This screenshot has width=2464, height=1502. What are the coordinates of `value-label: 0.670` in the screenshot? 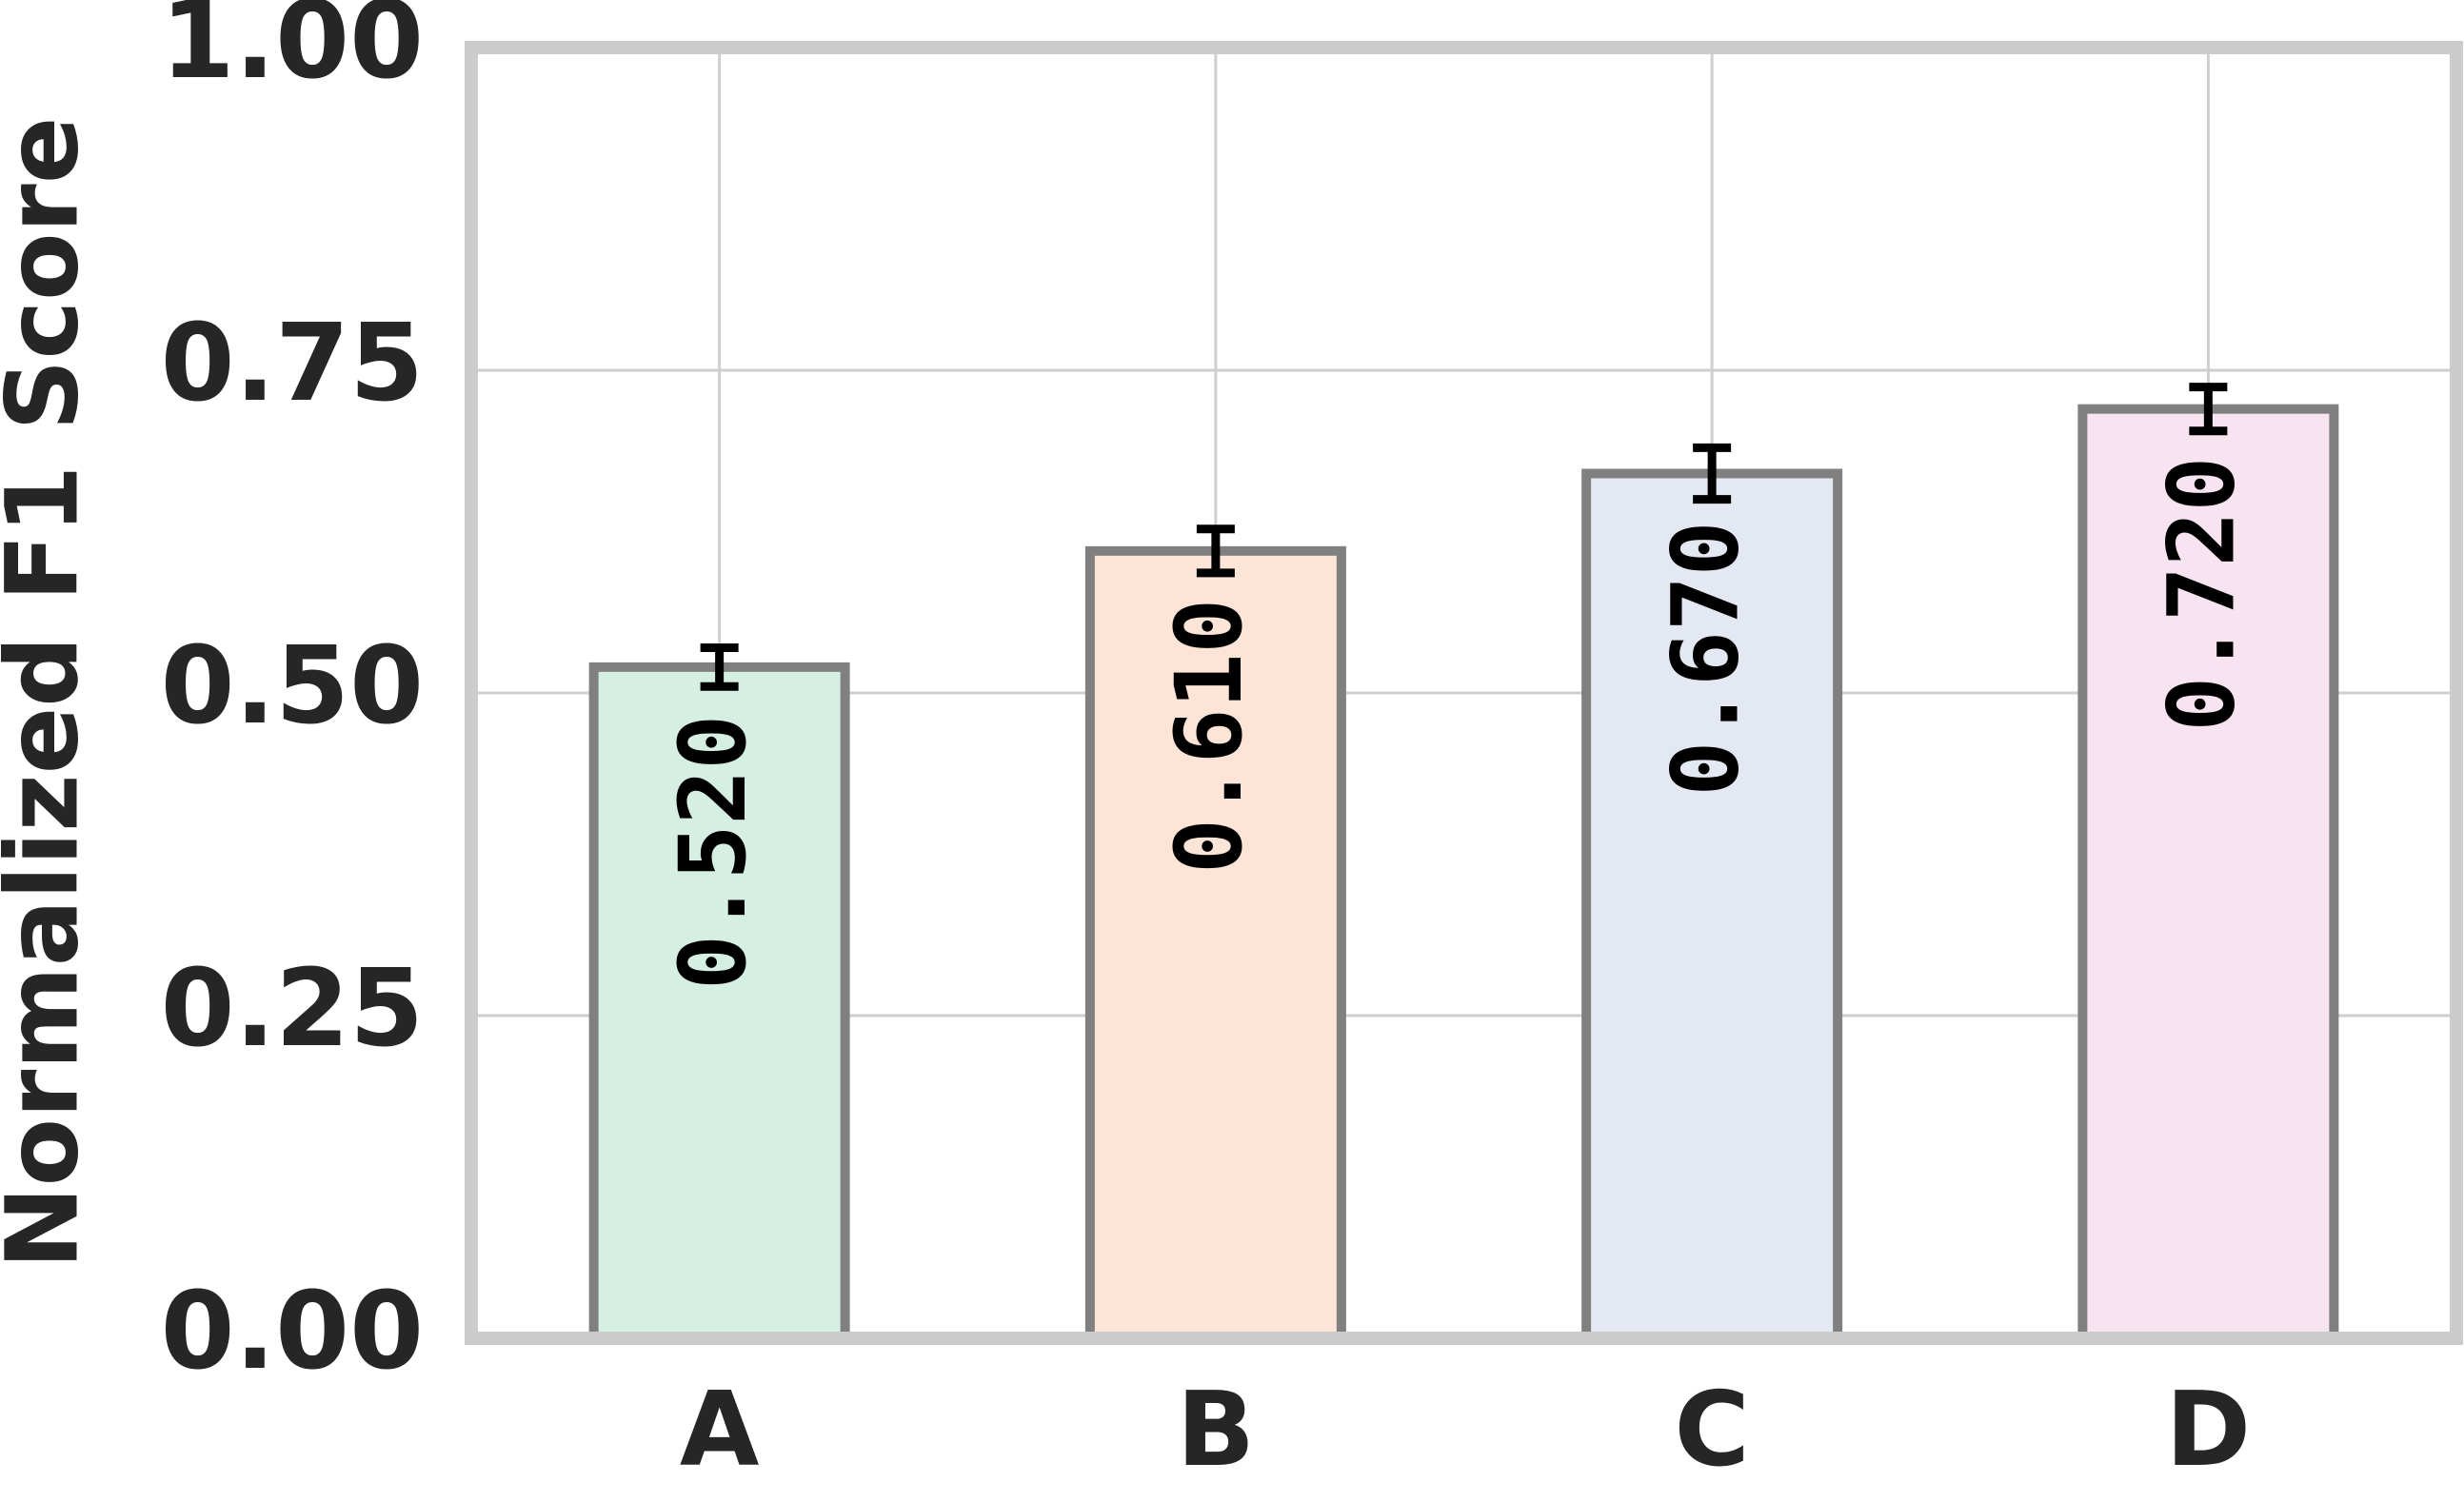 It's located at (1706, 658).